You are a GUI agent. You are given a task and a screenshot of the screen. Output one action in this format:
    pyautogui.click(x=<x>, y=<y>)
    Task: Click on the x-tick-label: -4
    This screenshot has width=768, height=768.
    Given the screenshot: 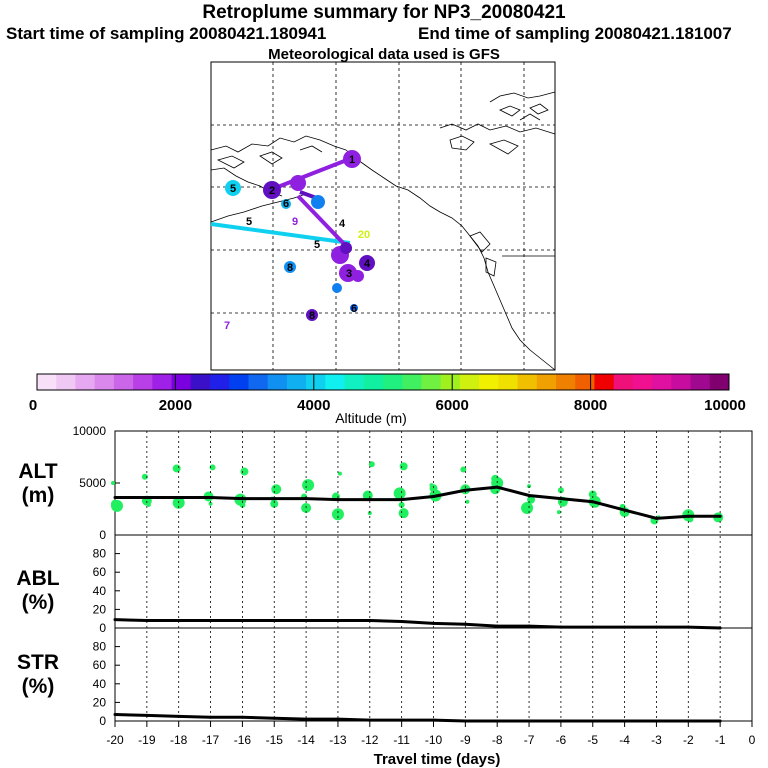 What is the action you would take?
    pyautogui.click(x=624, y=740)
    